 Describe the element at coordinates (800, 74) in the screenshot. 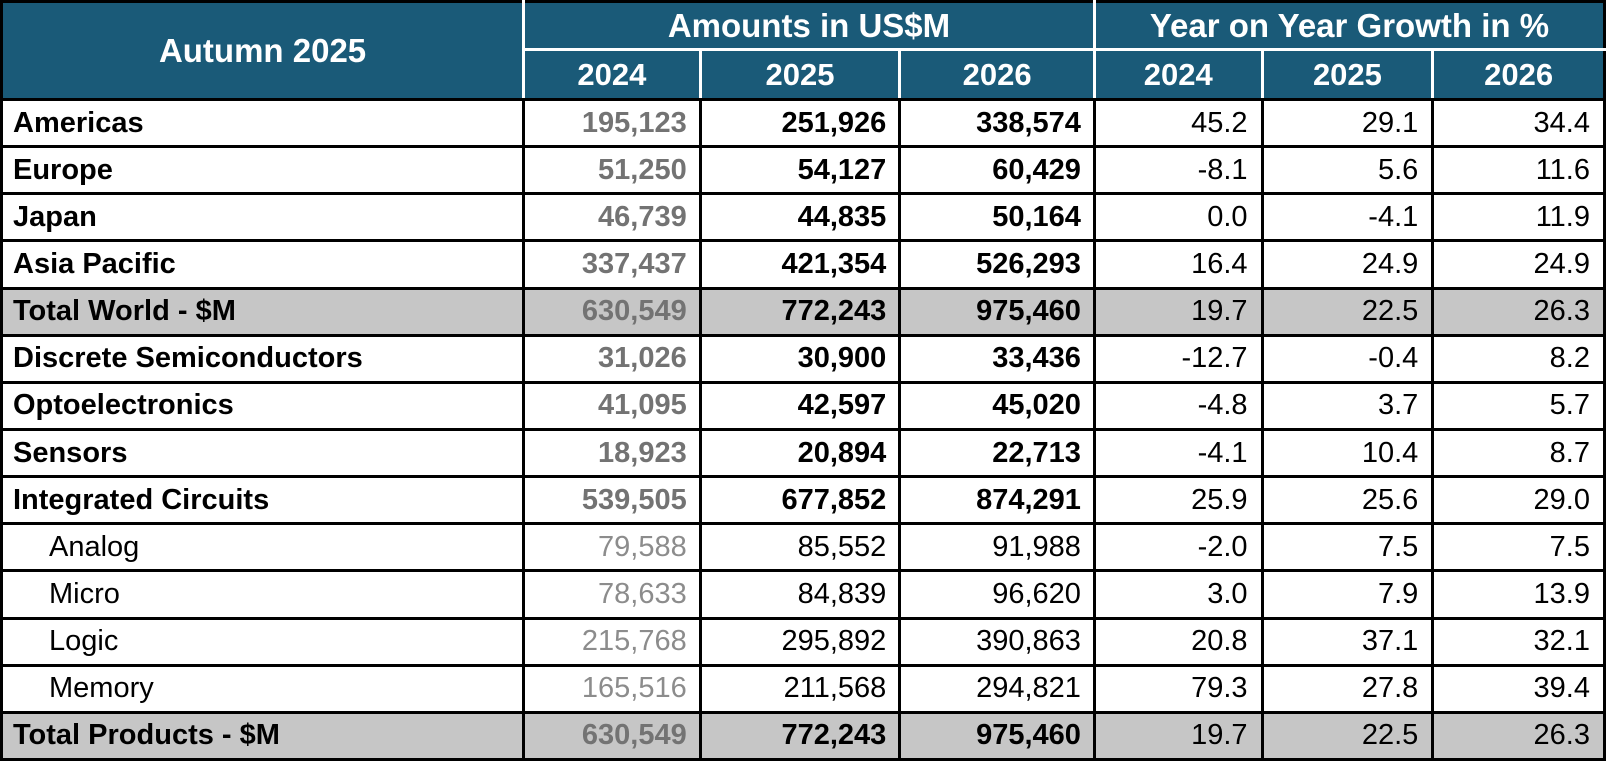

I see `amounts-year-2025-header: 2025` at that location.